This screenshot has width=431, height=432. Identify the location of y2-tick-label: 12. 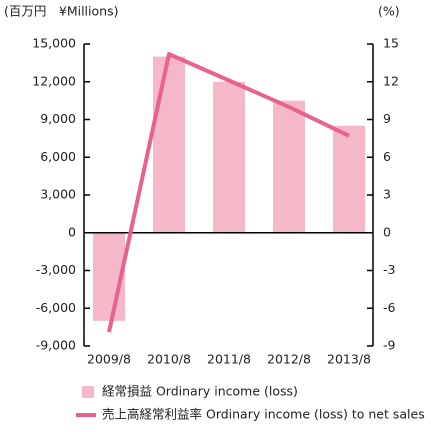
(391, 80).